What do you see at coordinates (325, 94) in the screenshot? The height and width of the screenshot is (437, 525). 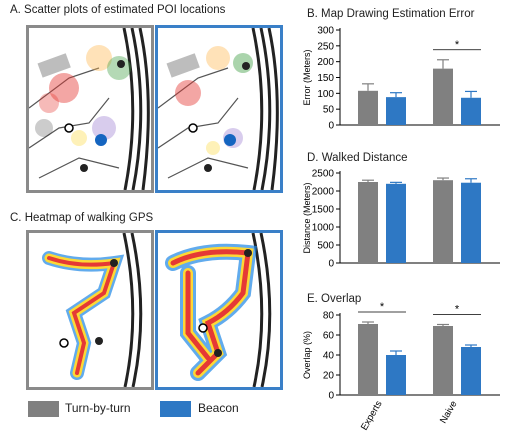 I see `y-tick-label: 100` at bounding box center [325, 94].